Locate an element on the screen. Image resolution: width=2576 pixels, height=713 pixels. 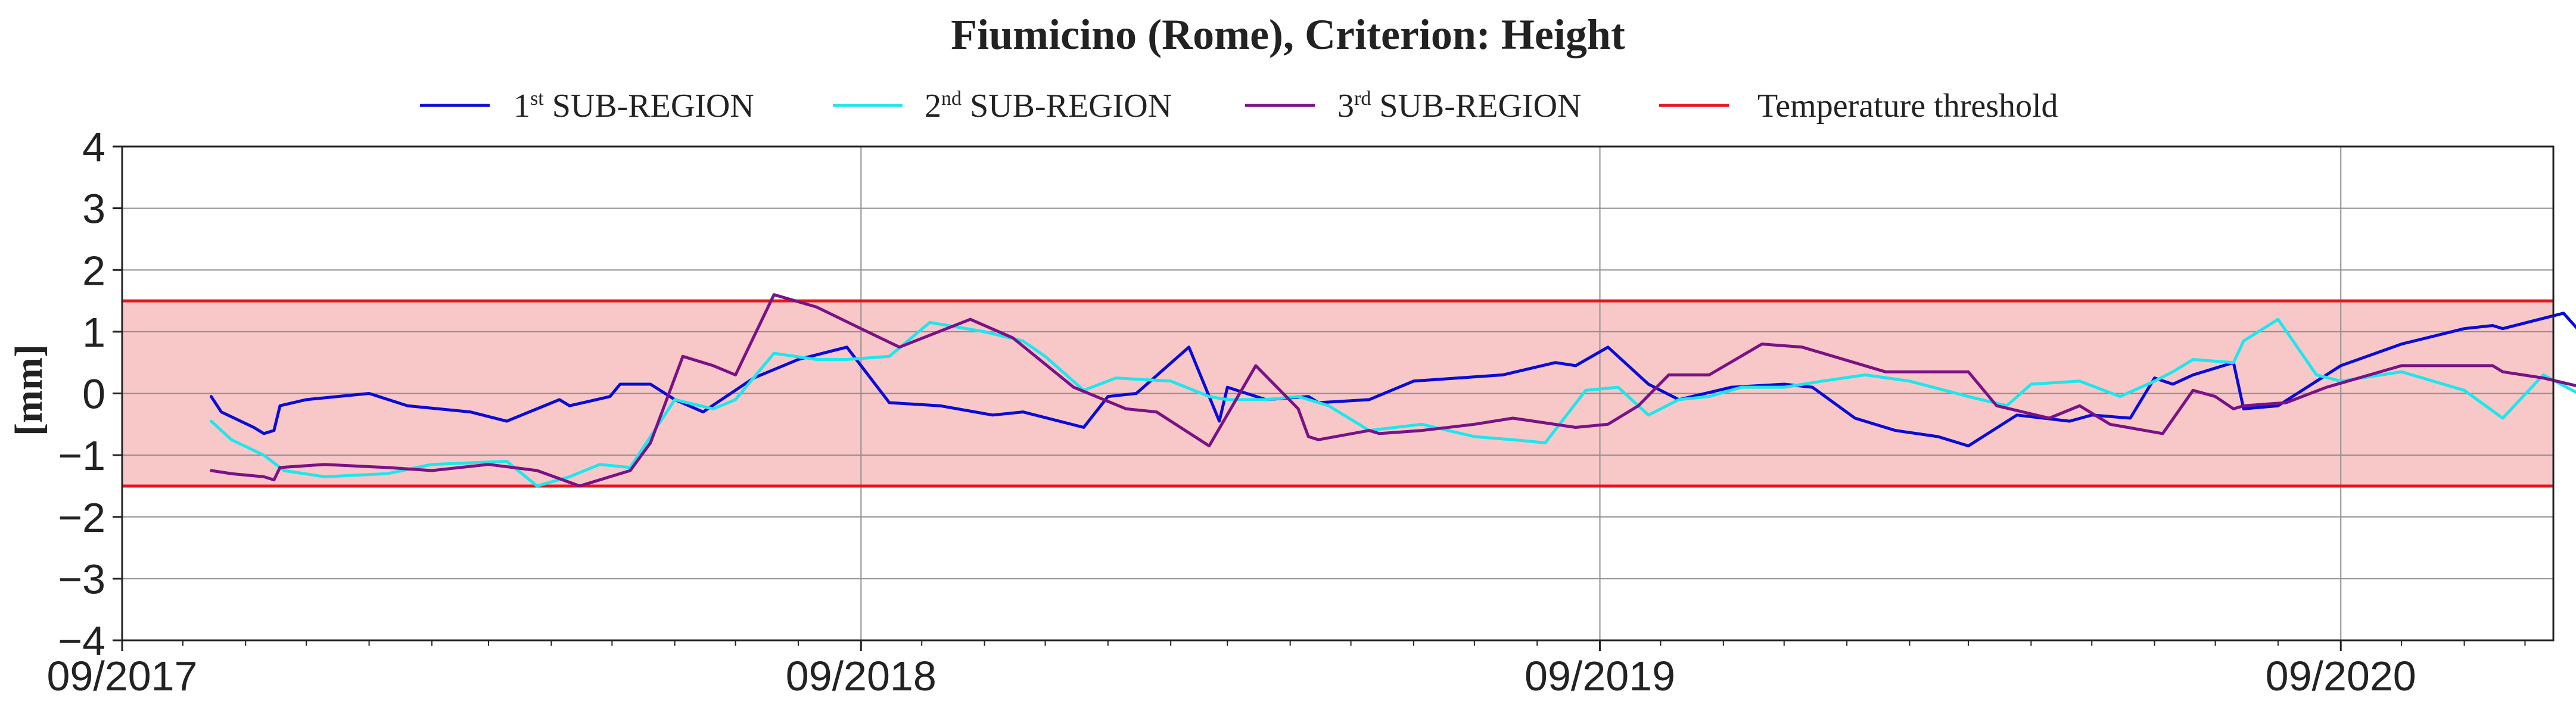
legend-label-sup-series-1: st is located at coordinates (537, 99).